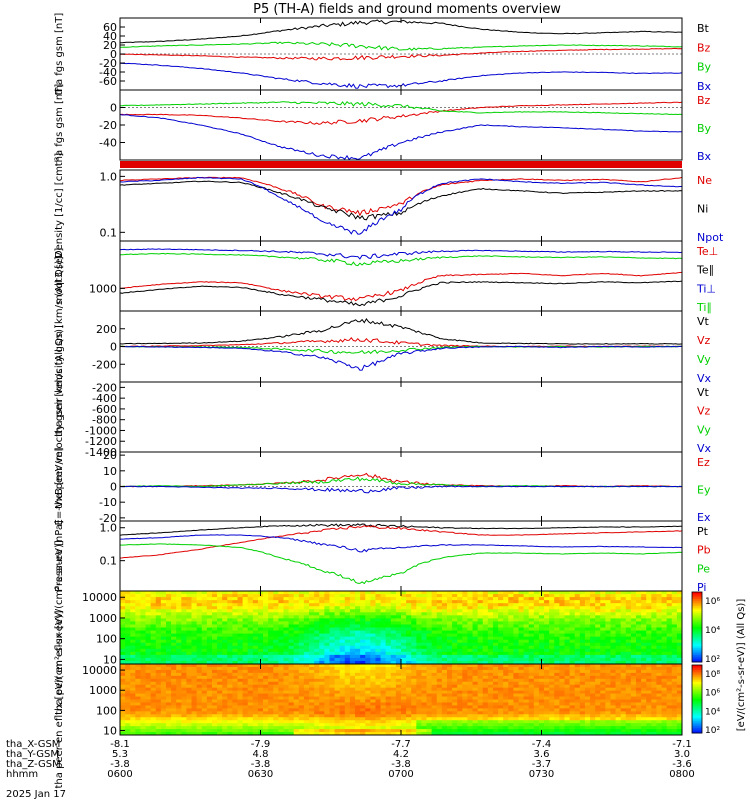  I want to click on series-line-By, so click(401, 46).